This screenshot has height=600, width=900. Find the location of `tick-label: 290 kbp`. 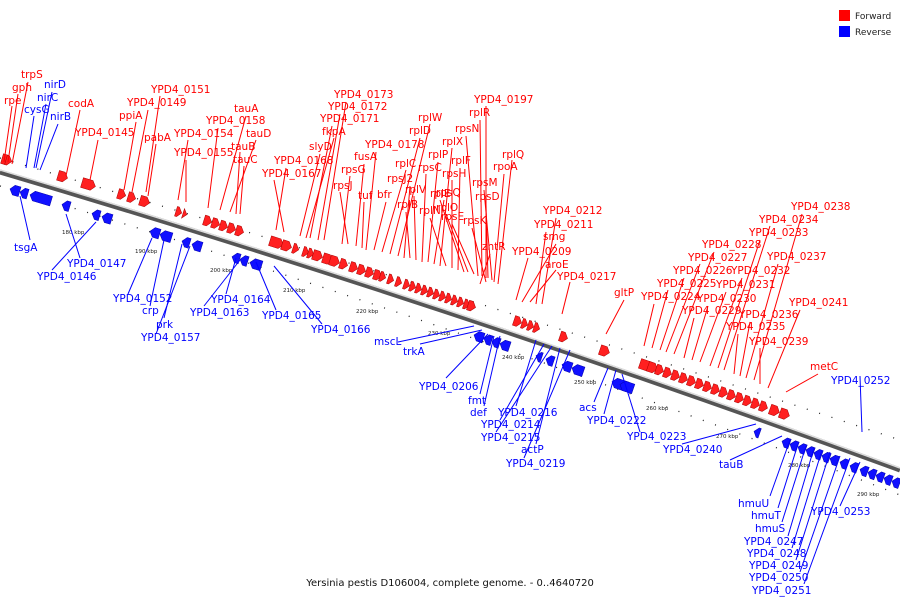

tick-label: 290 kbp is located at coordinates (868, 495).